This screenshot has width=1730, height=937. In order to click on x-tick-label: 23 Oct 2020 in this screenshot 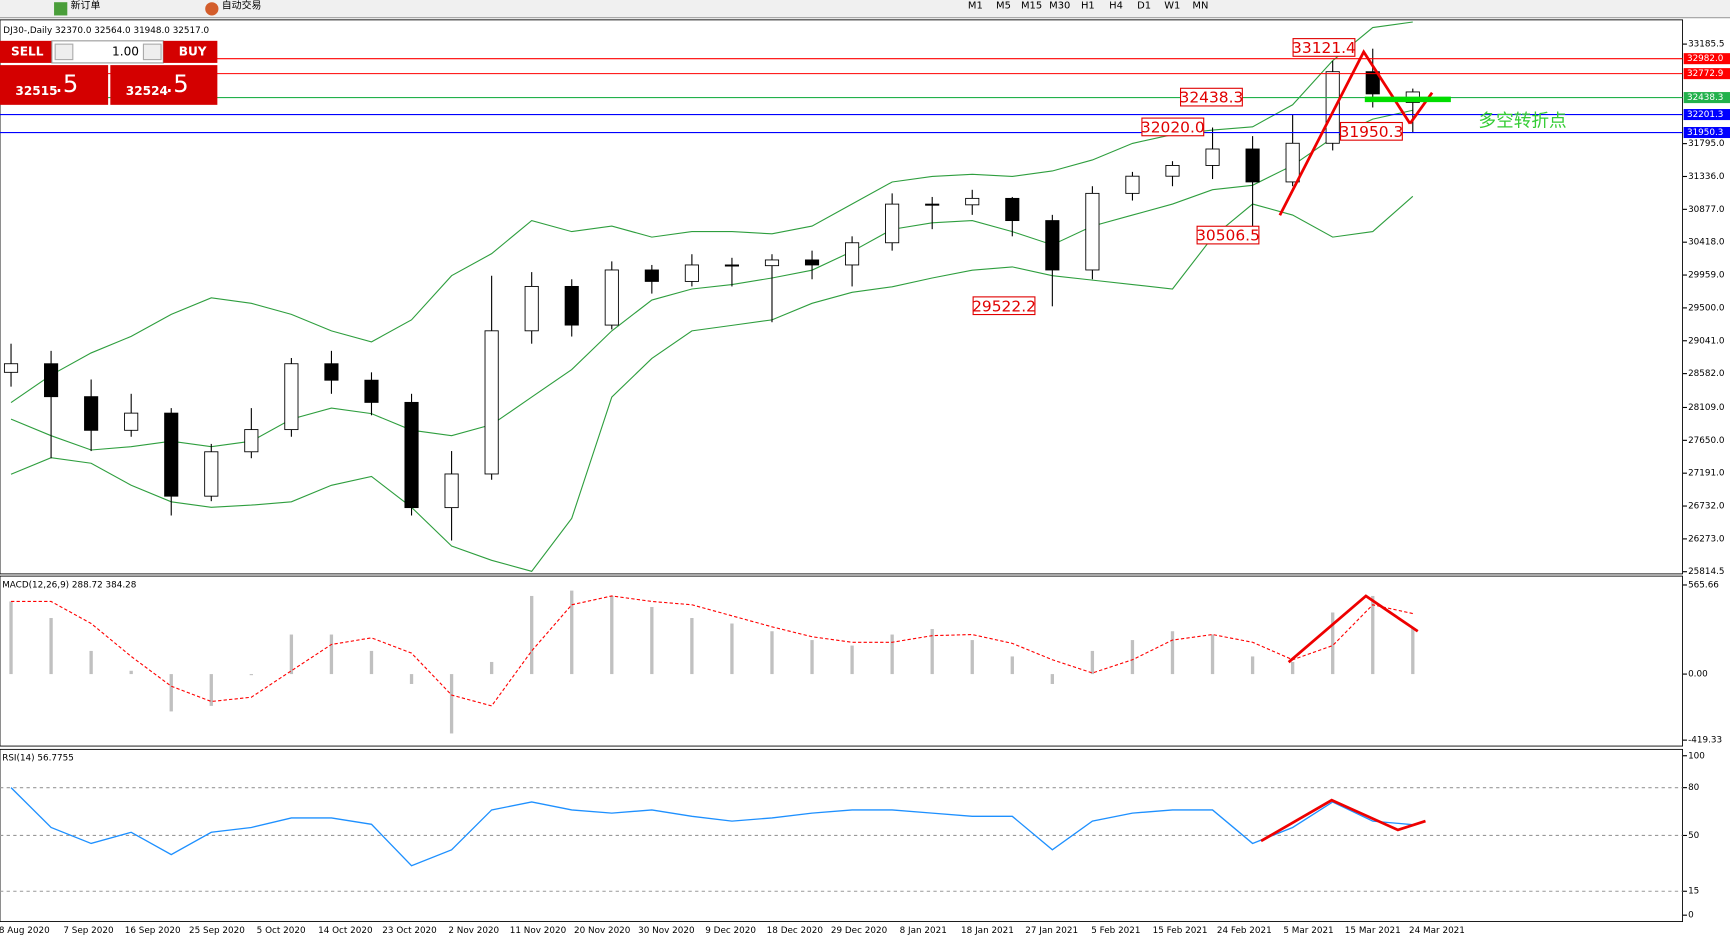, I will do `click(409, 931)`.